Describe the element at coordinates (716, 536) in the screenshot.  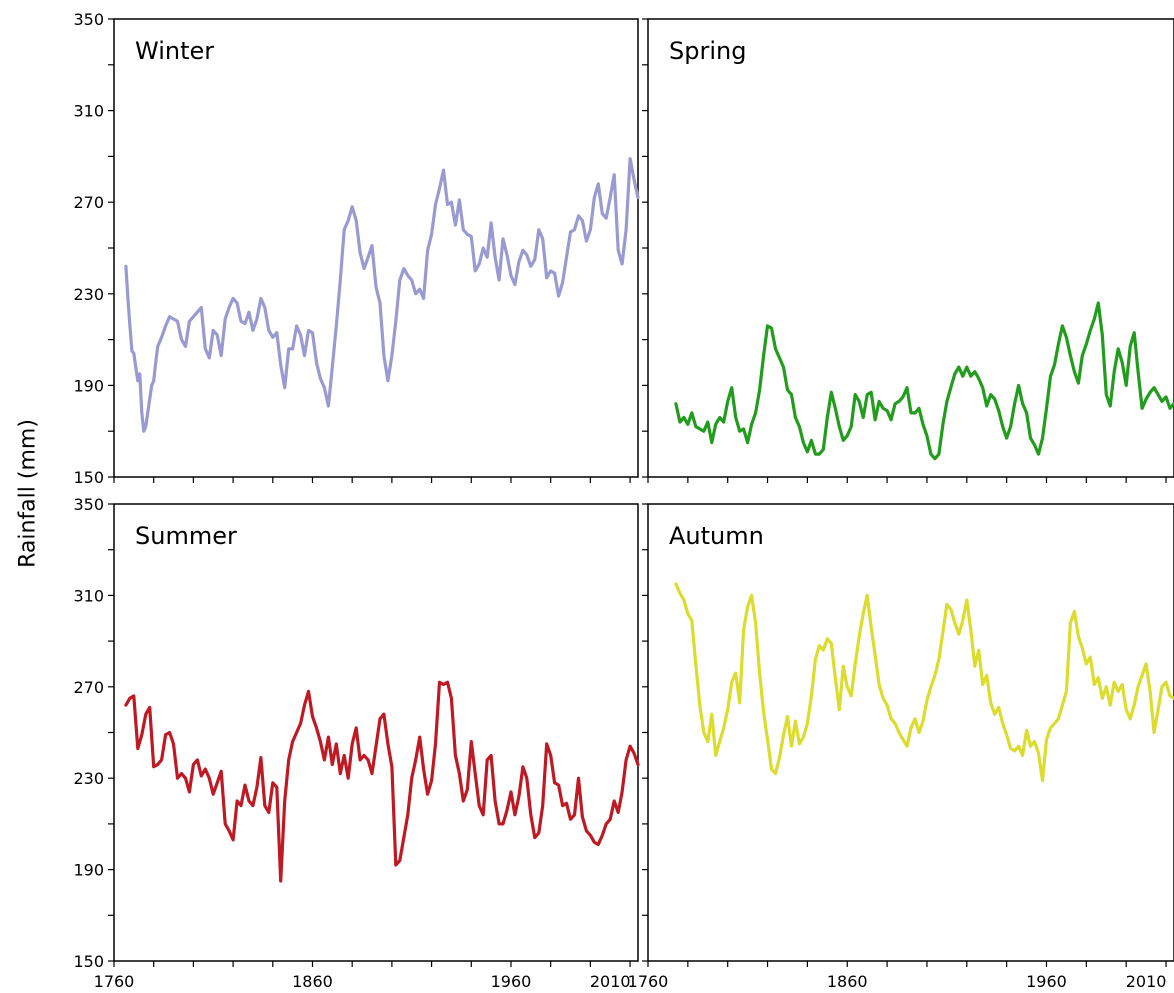
I see `panel-title: Autumn` at that location.